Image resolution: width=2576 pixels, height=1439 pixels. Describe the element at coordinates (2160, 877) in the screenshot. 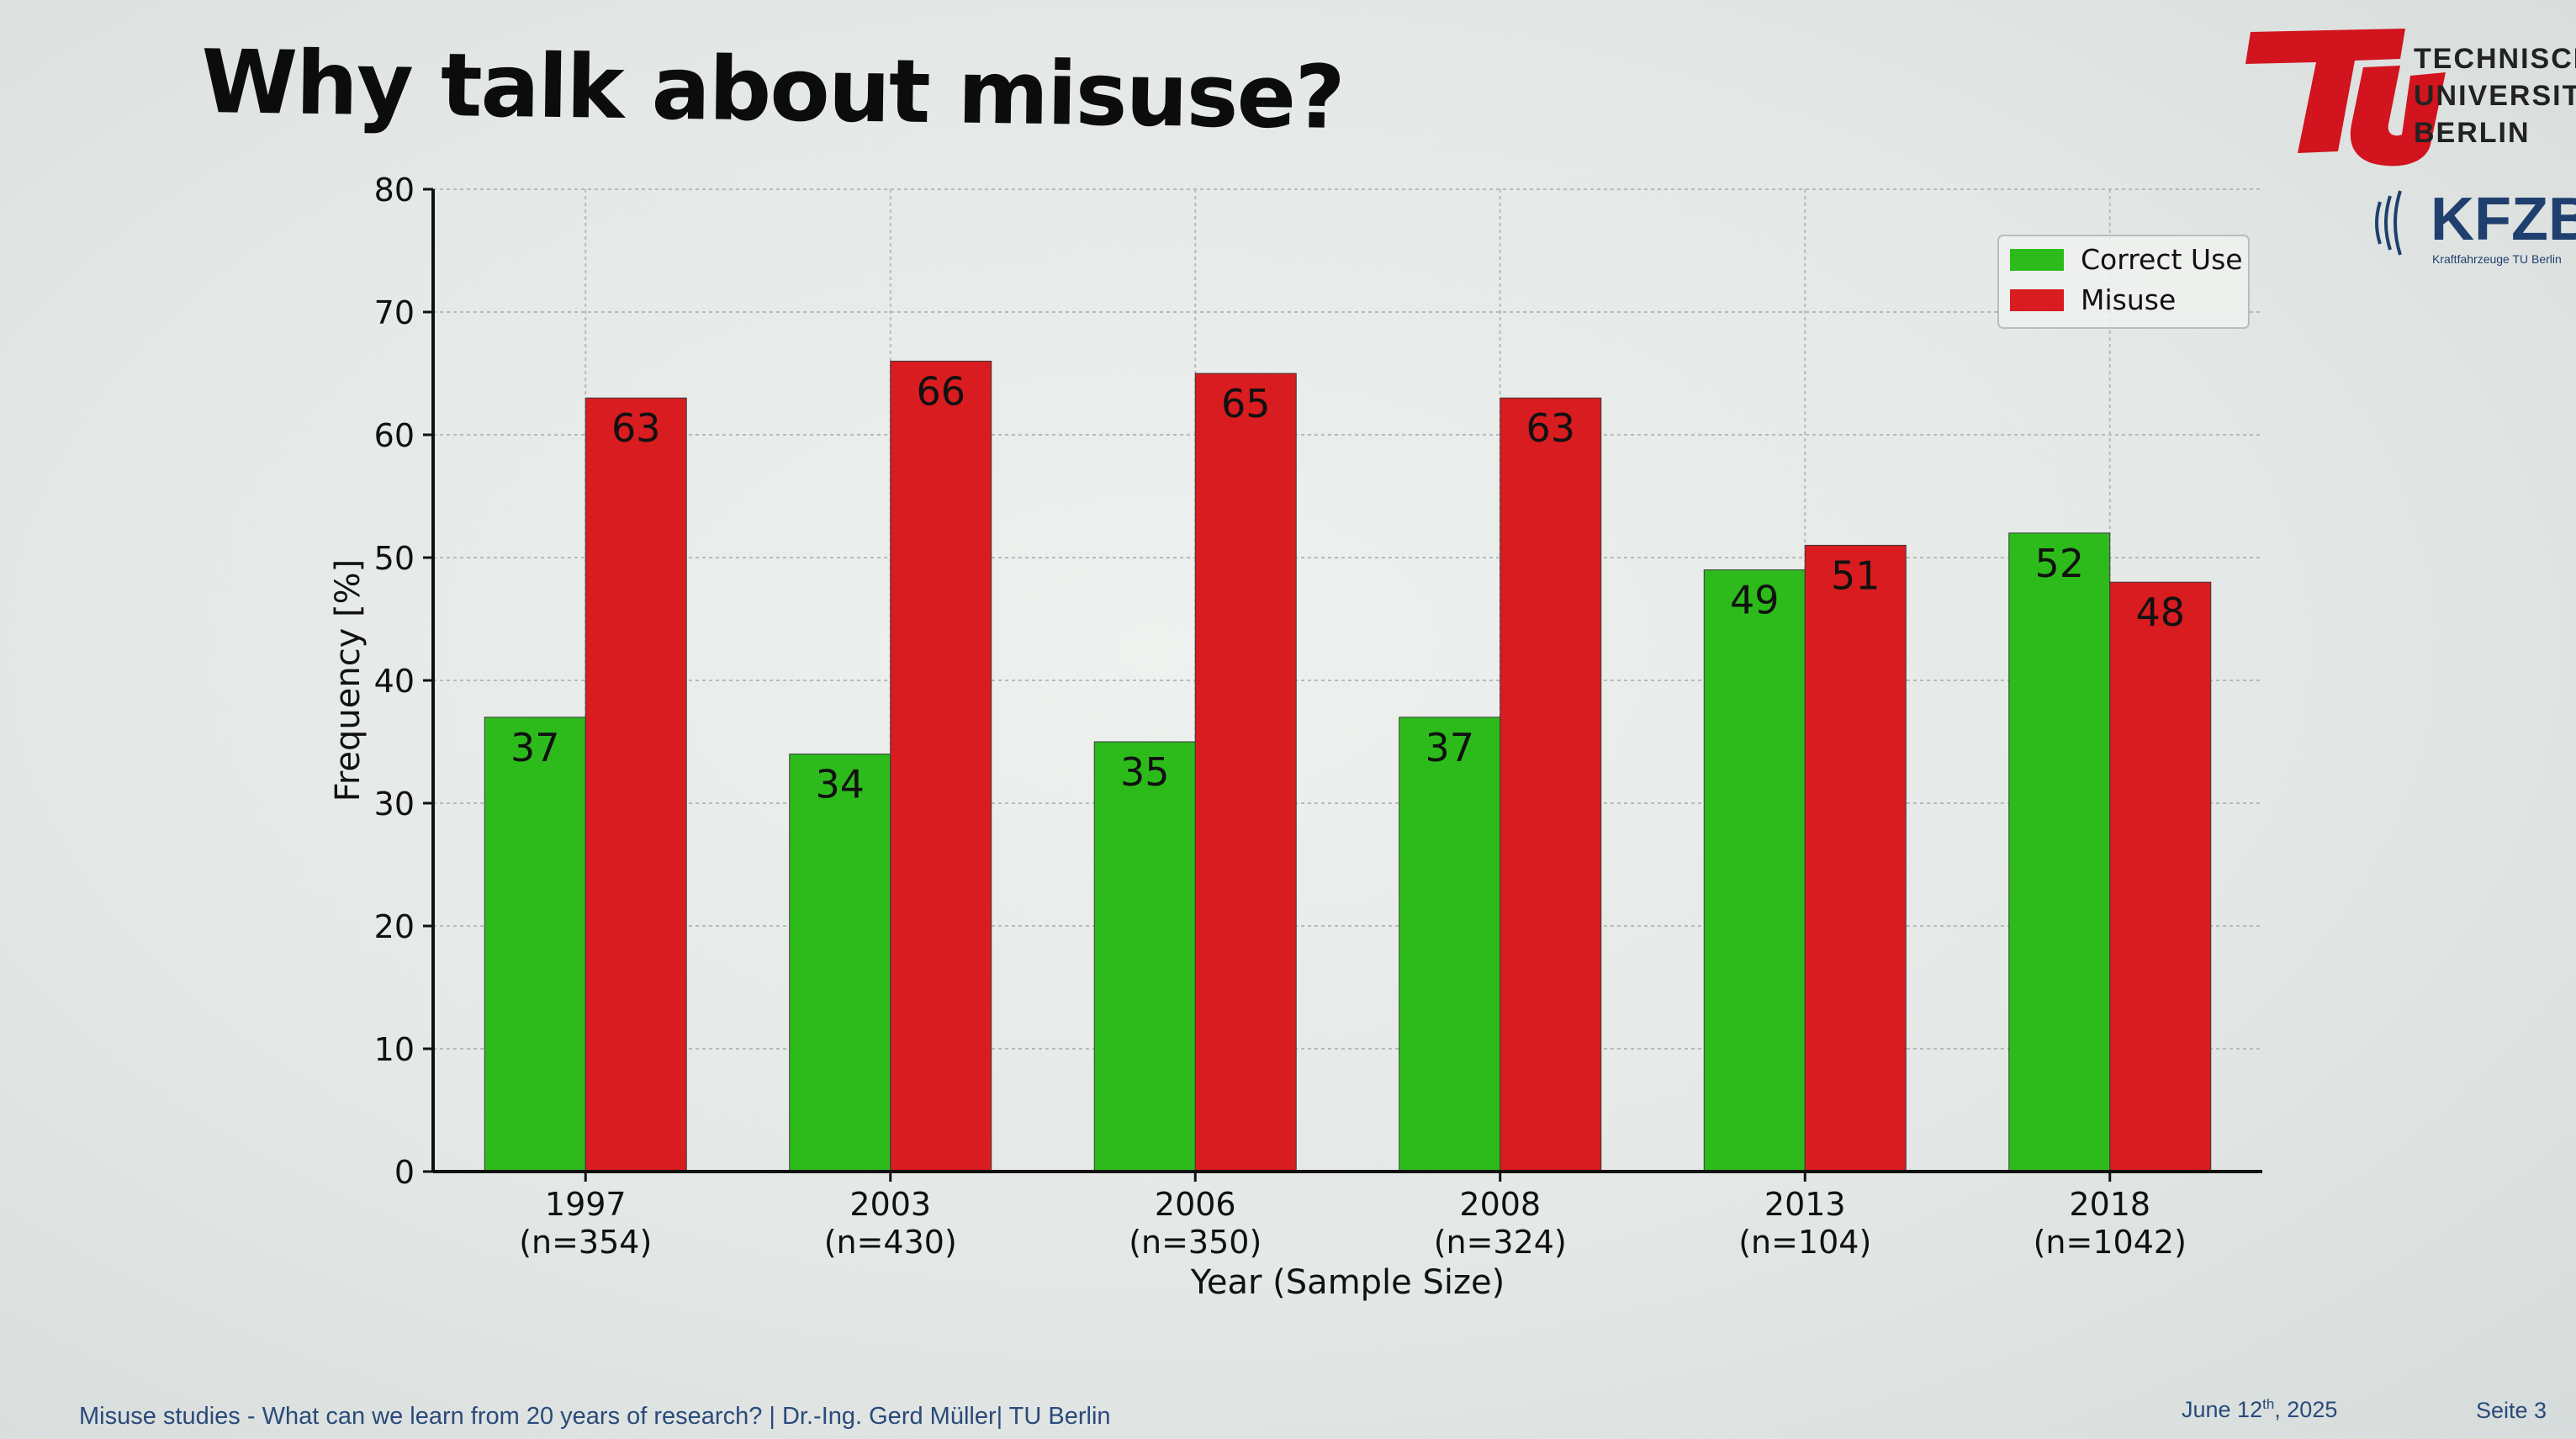

I see `bar-misuse-2018` at that location.